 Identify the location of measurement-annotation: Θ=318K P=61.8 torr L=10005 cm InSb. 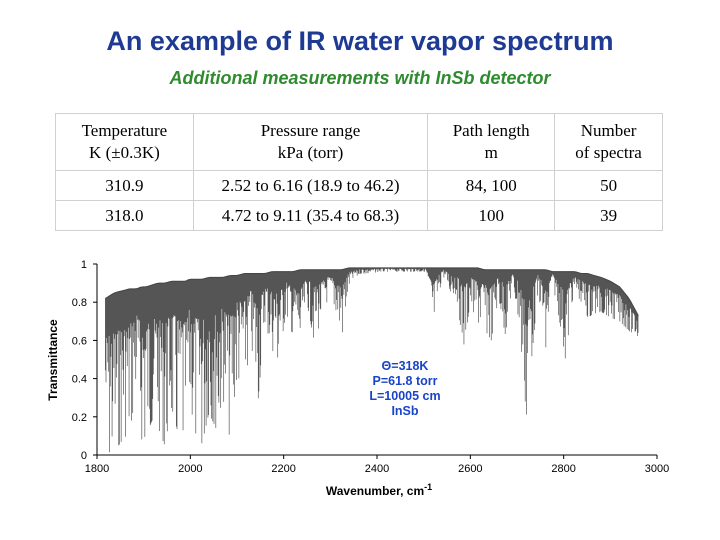
(404, 388).